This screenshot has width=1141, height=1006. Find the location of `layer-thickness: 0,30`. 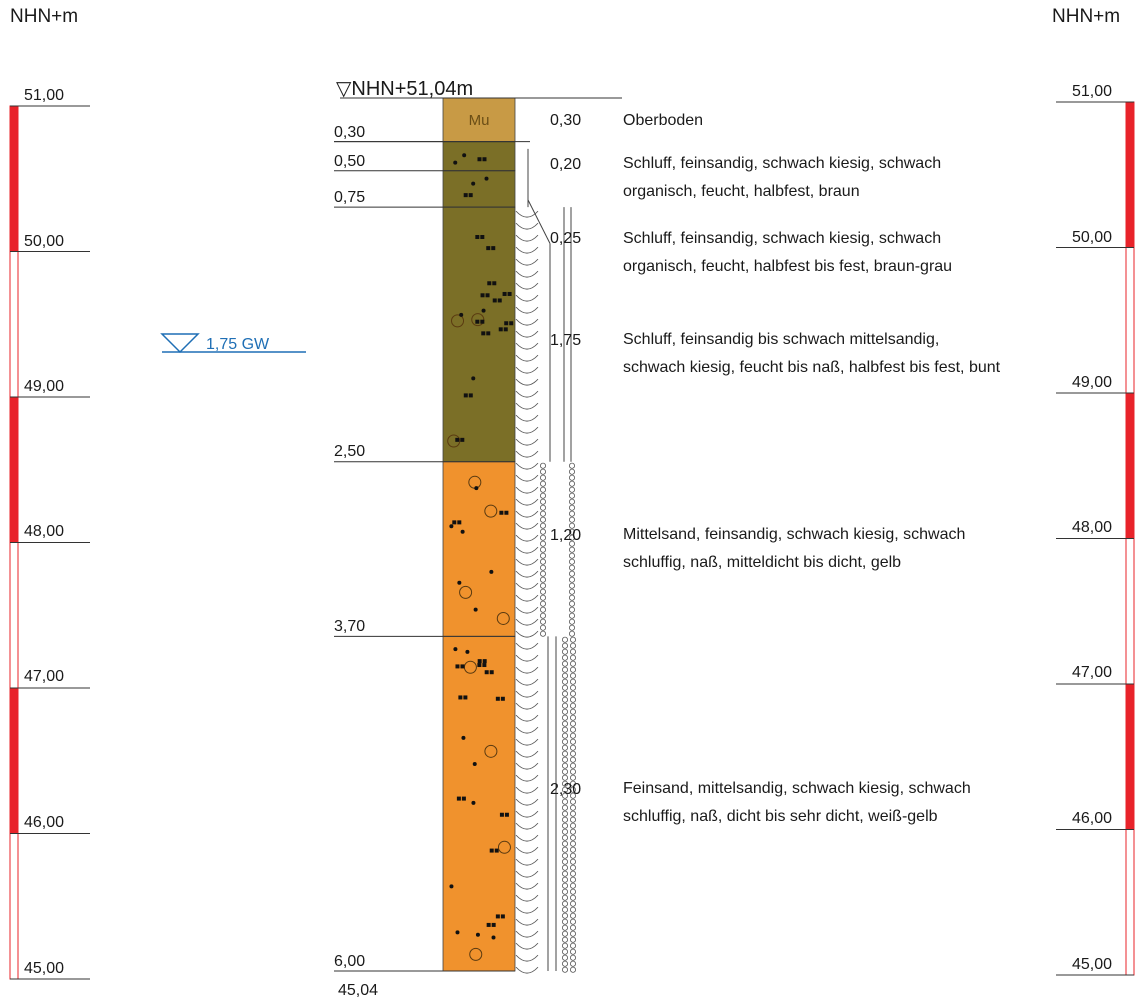

layer-thickness: 0,30 is located at coordinates (566, 120).